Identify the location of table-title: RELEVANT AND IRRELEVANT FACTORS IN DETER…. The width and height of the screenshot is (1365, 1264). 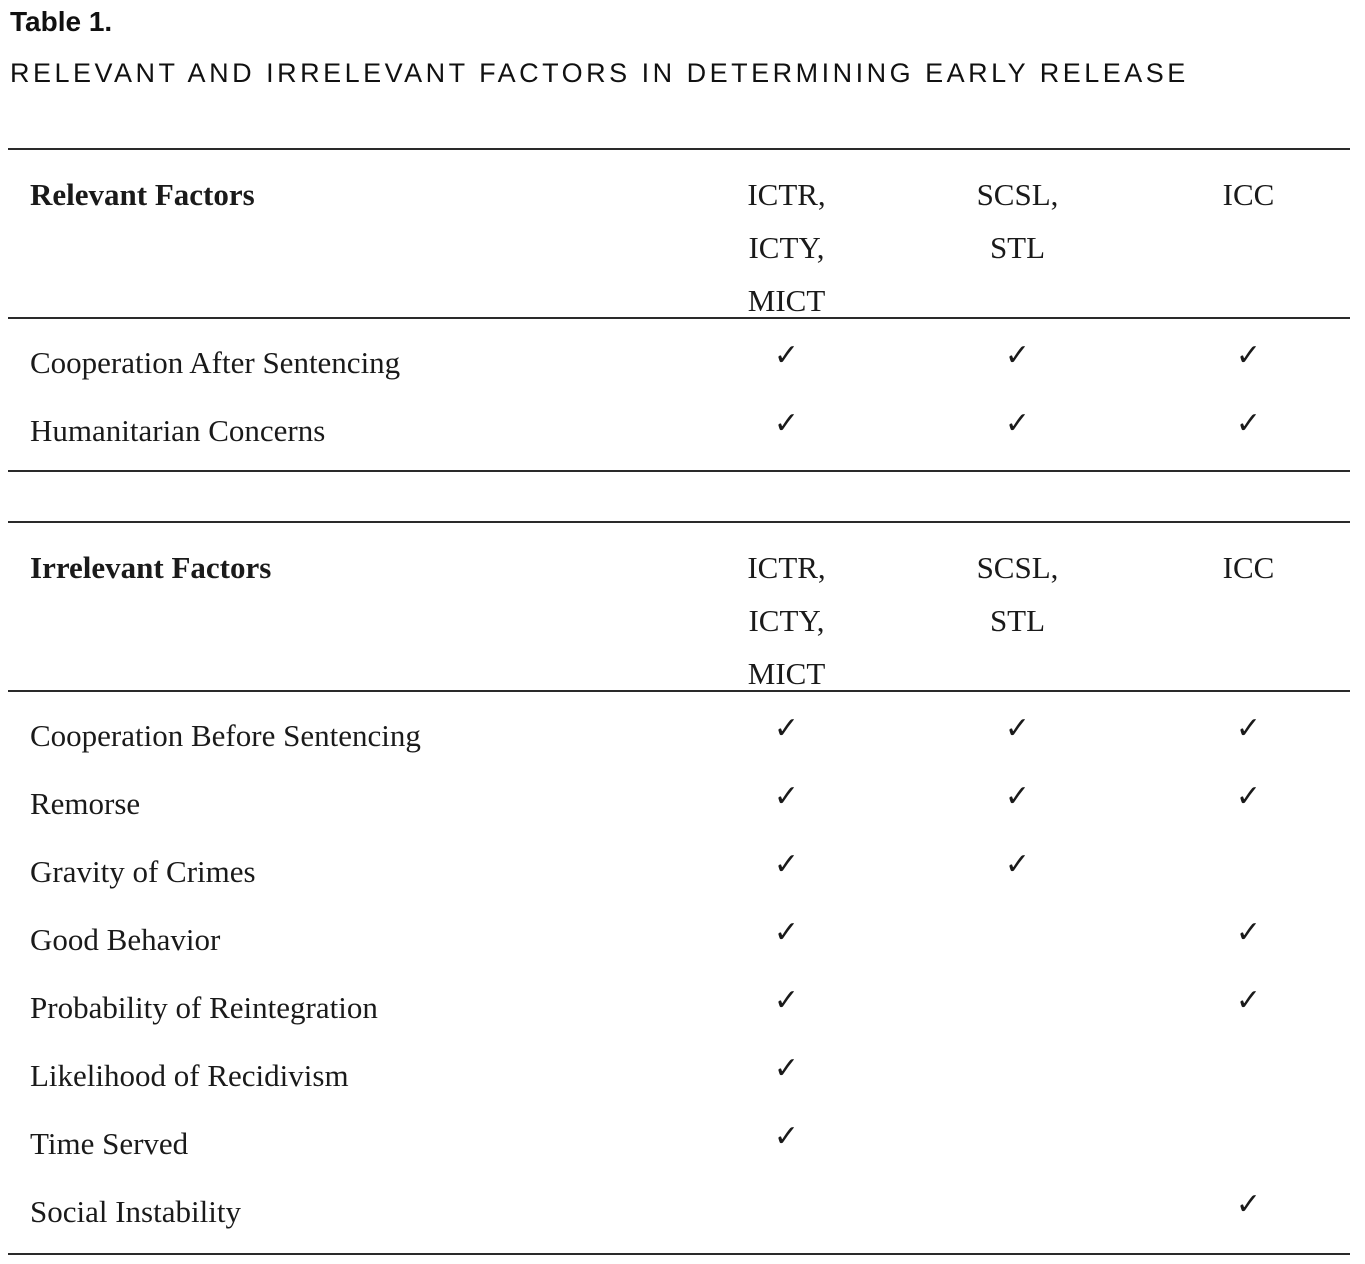
(599, 73).